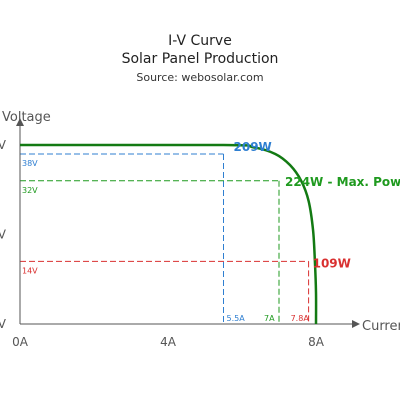  I want to click on x-axis-arrow, so click(356, 324).